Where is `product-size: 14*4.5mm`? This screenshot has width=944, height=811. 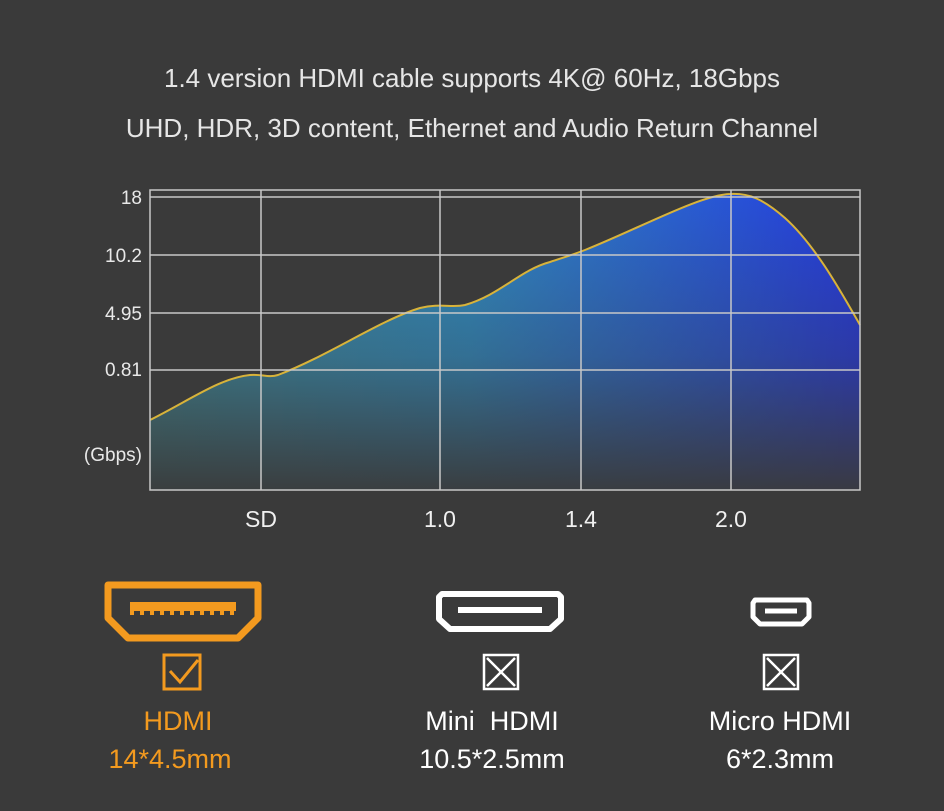 product-size: 14*4.5mm is located at coordinates (169, 759).